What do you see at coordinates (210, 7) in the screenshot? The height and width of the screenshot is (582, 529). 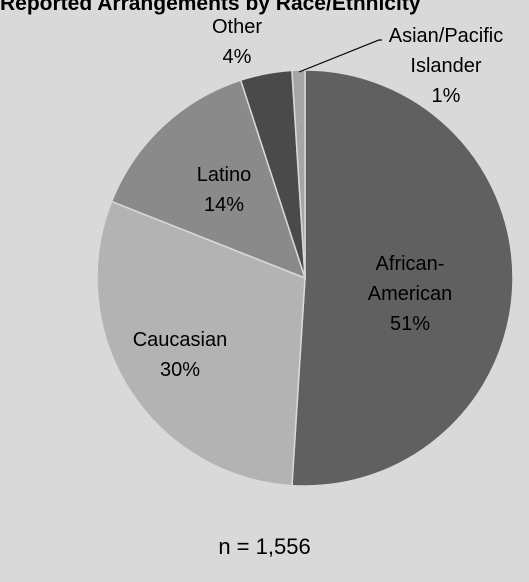 I see `chart-title: Reported Arrangements by Race/Ethnicity` at bounding box center [210, 7].